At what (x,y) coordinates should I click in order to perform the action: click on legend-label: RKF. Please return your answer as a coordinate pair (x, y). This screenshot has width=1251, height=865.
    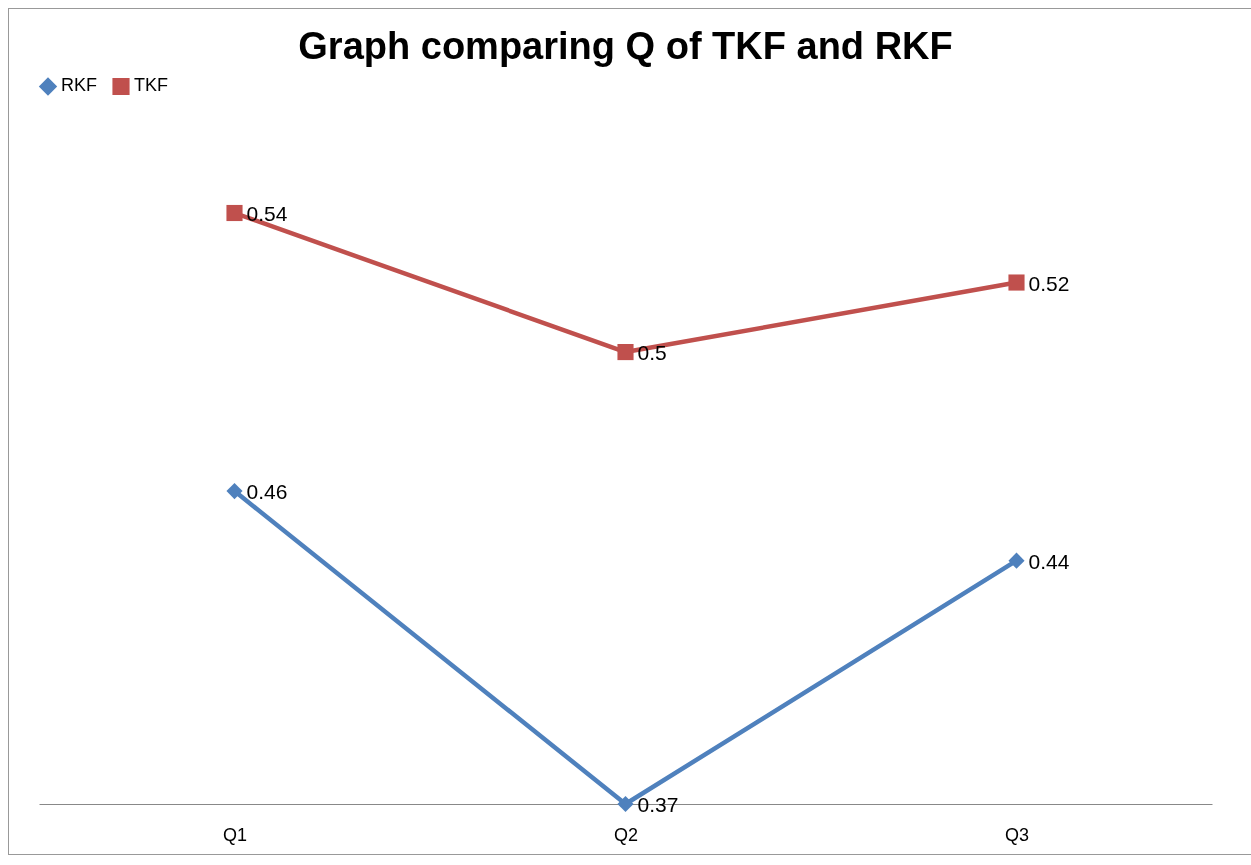
    Looking at the image, I should click on (79, 85).